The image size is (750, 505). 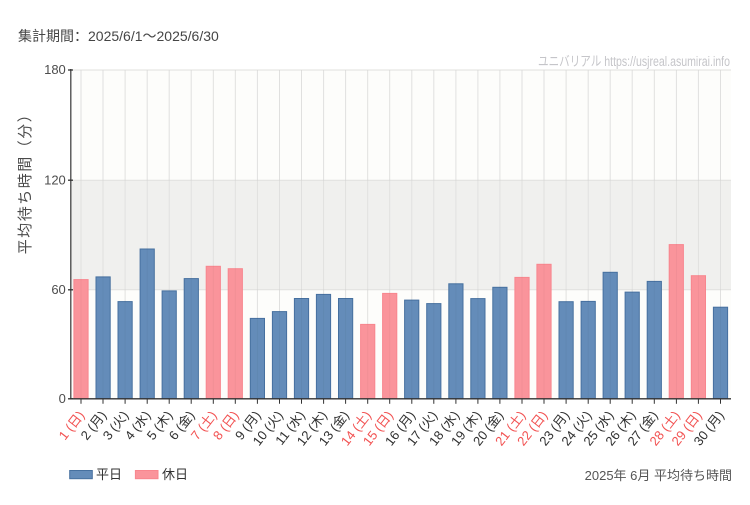 I want to click on svg-text: 2025年 6月 平均待ち時間, so click(x=658, y=475).